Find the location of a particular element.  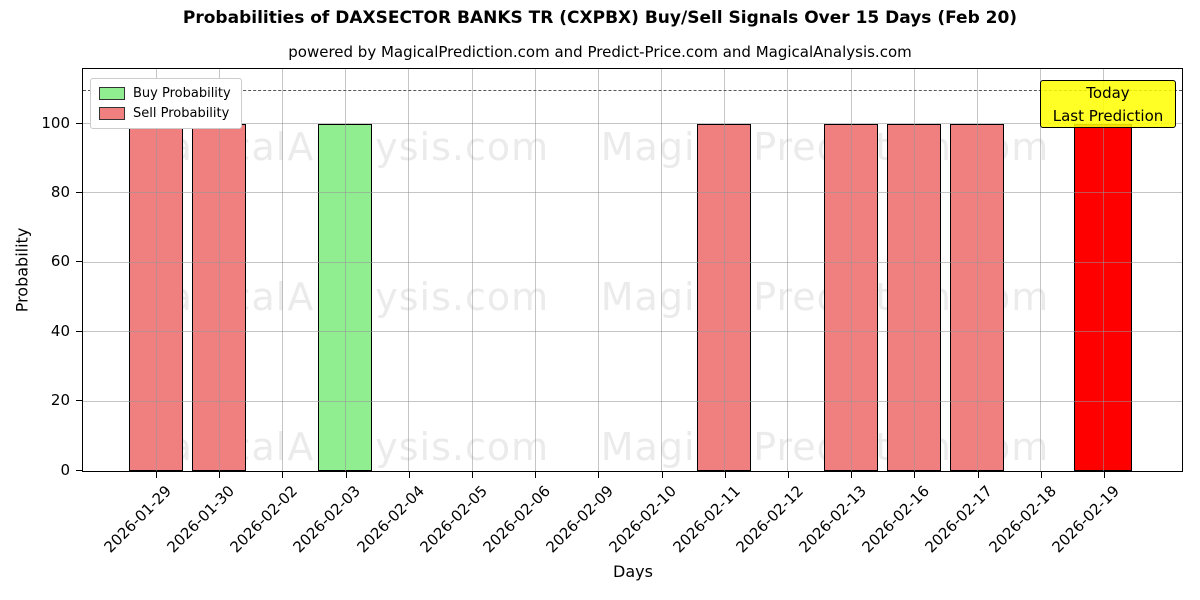

x-tick-label: 2026-01-30 is located at coordinates (201, 519).